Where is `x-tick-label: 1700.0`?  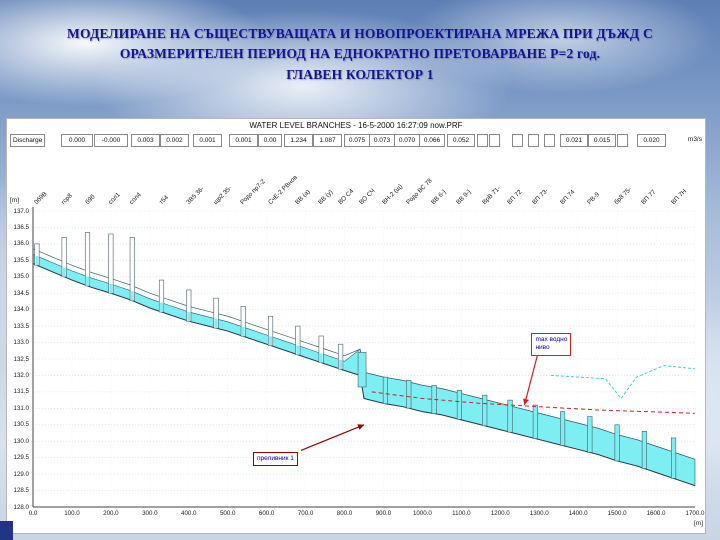
x-tick-label: 1700.0 is located at coordinates (695, 513).